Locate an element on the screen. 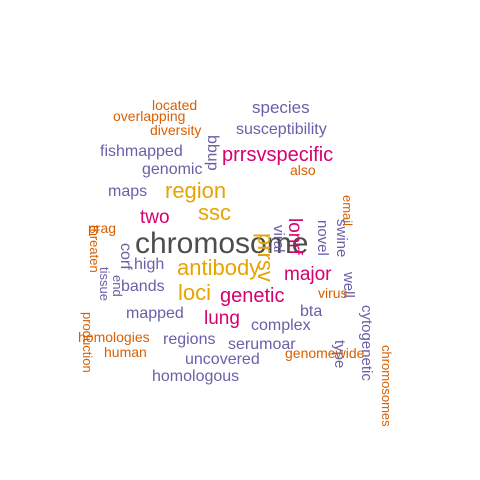 This screenshot has height=480, width=480. cloud-word-human: human is located at coordinates (125, 352).